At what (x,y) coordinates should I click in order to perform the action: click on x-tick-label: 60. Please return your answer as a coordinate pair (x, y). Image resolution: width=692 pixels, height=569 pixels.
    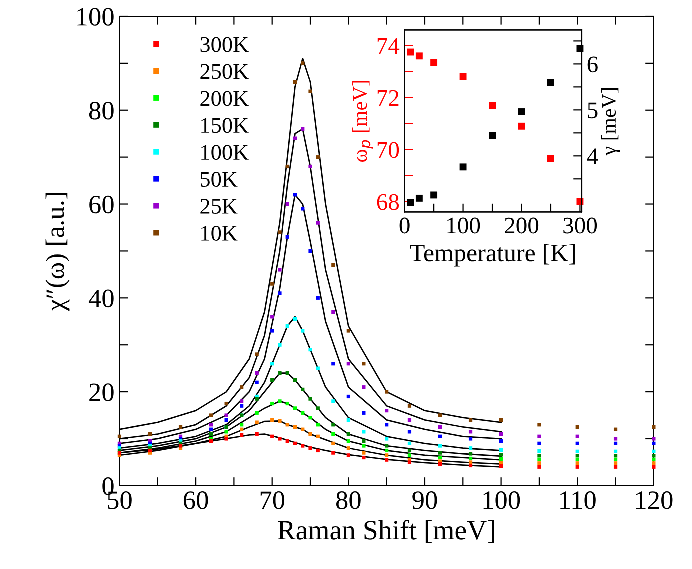
    Looking at the image, I should click on (196, 501).